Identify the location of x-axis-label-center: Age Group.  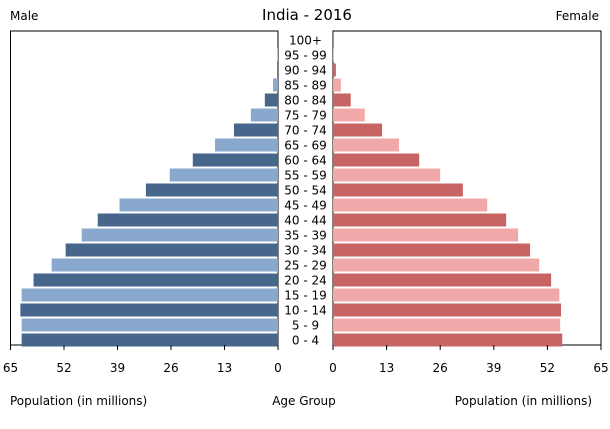
(304, 401).